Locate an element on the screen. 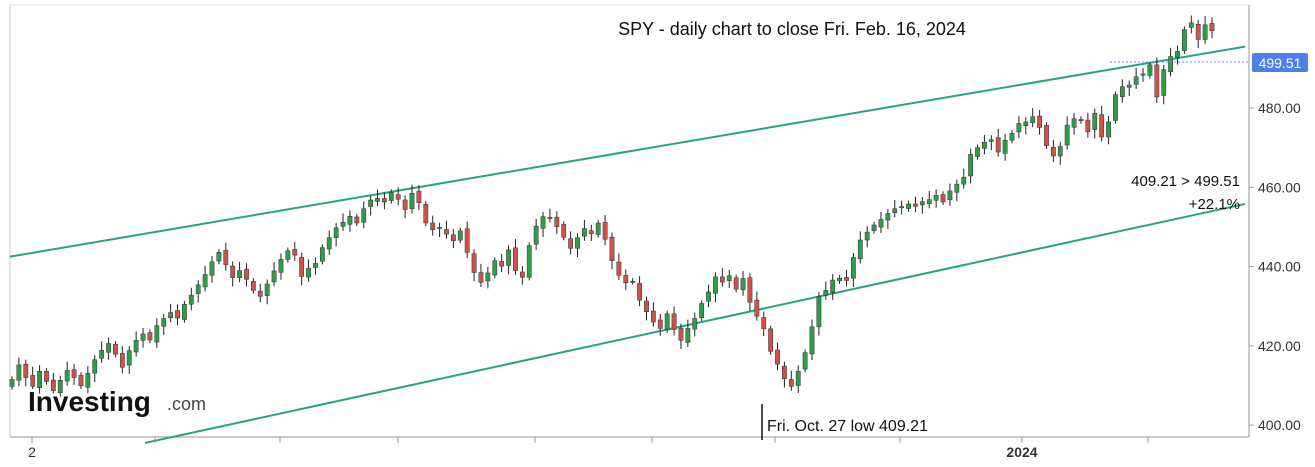 This screenshot has height=467, width=1315. investing-logo: Investing Investing .com is located at coordinates (115, 401).